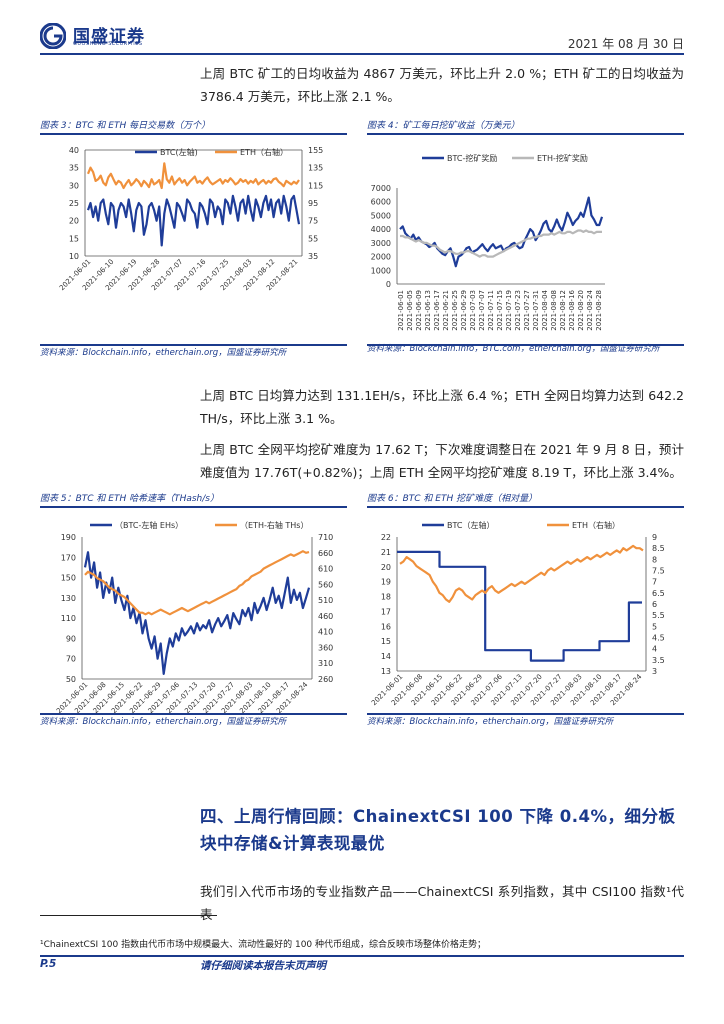 Image resolution: width=724 pixels, height=1024 pixels. Describe the element at coordinates (381, 215) in the screenshot. I see `y-tick-label-left: 5000` at that location.